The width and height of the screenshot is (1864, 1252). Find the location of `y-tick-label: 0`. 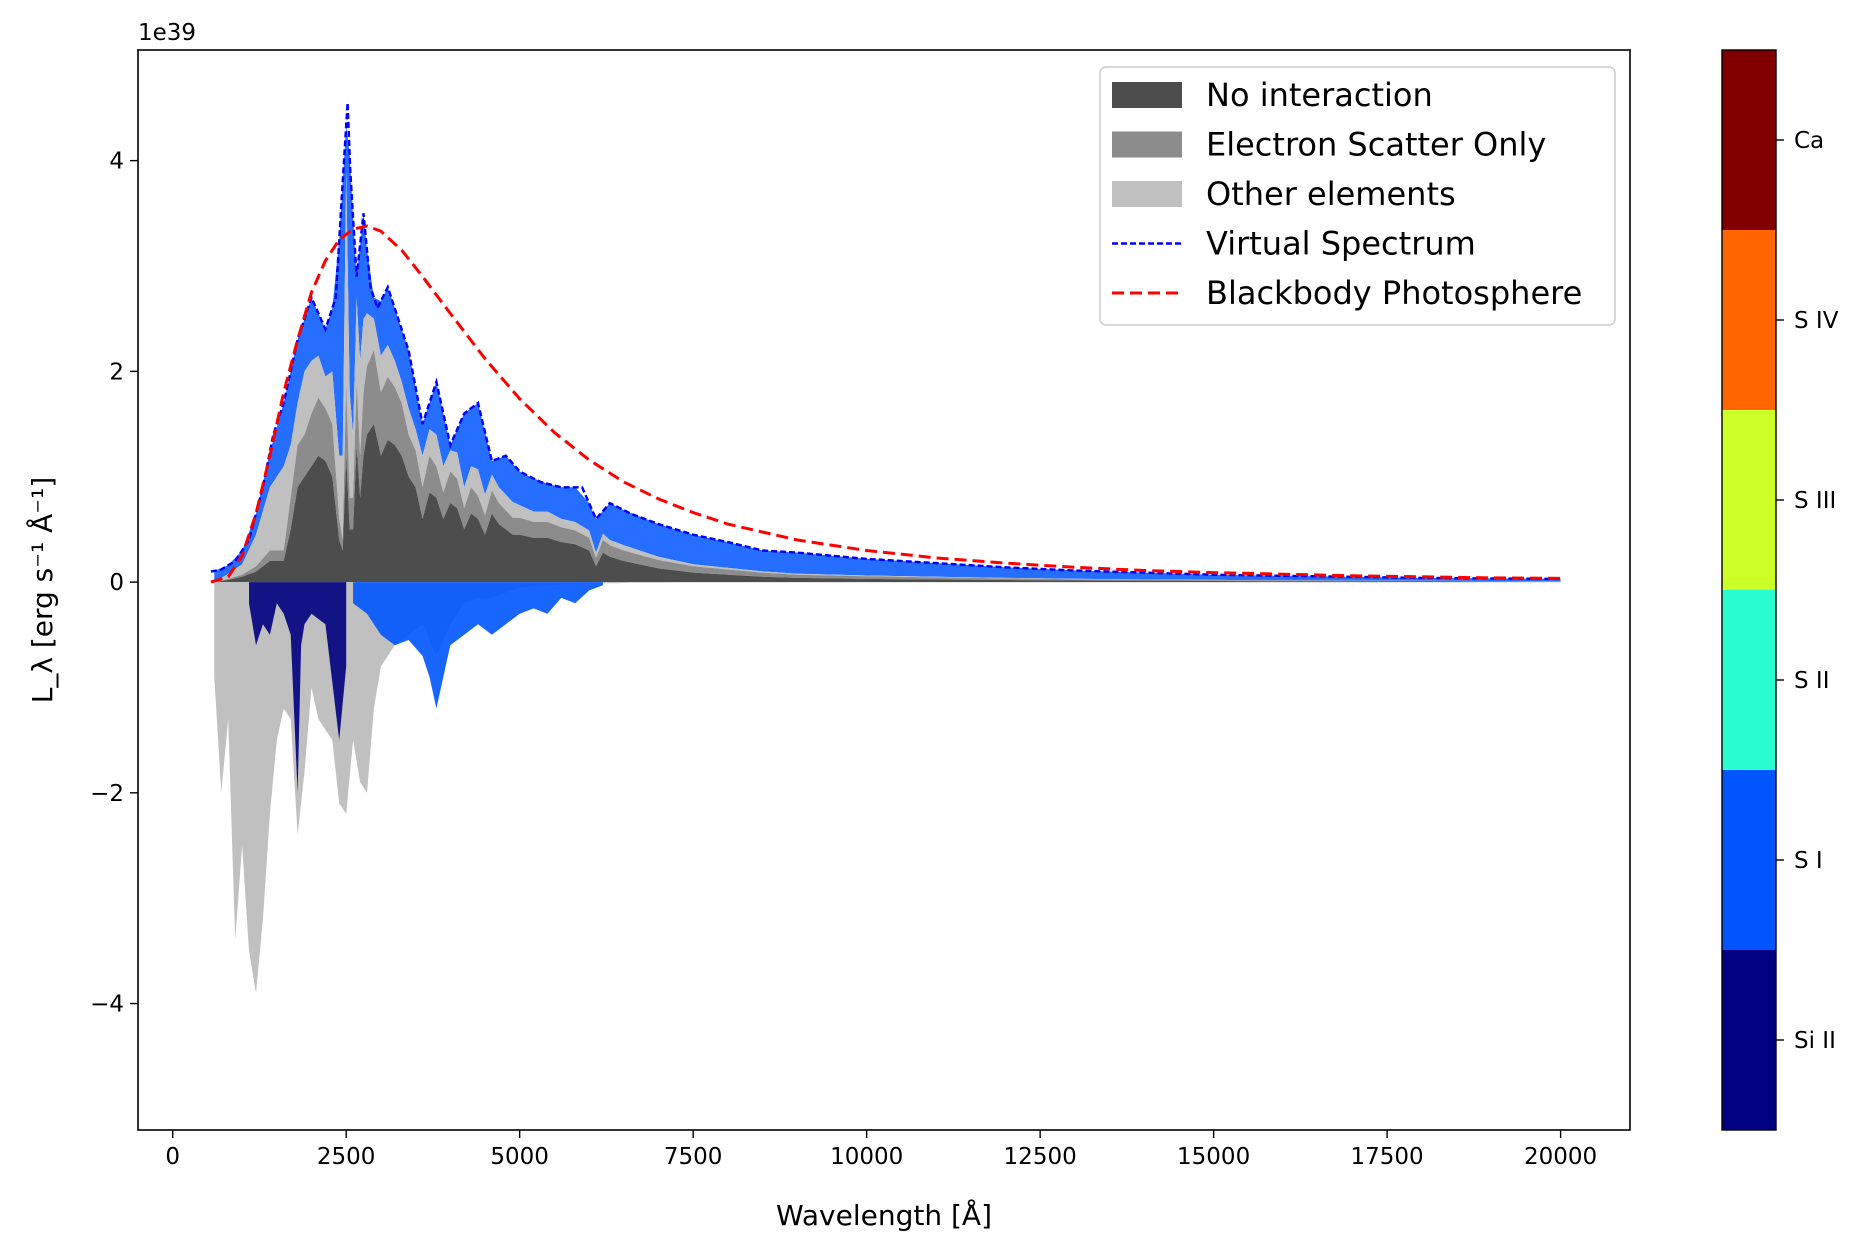

y-tick-label: 0 is located at coordinates (116, 583).